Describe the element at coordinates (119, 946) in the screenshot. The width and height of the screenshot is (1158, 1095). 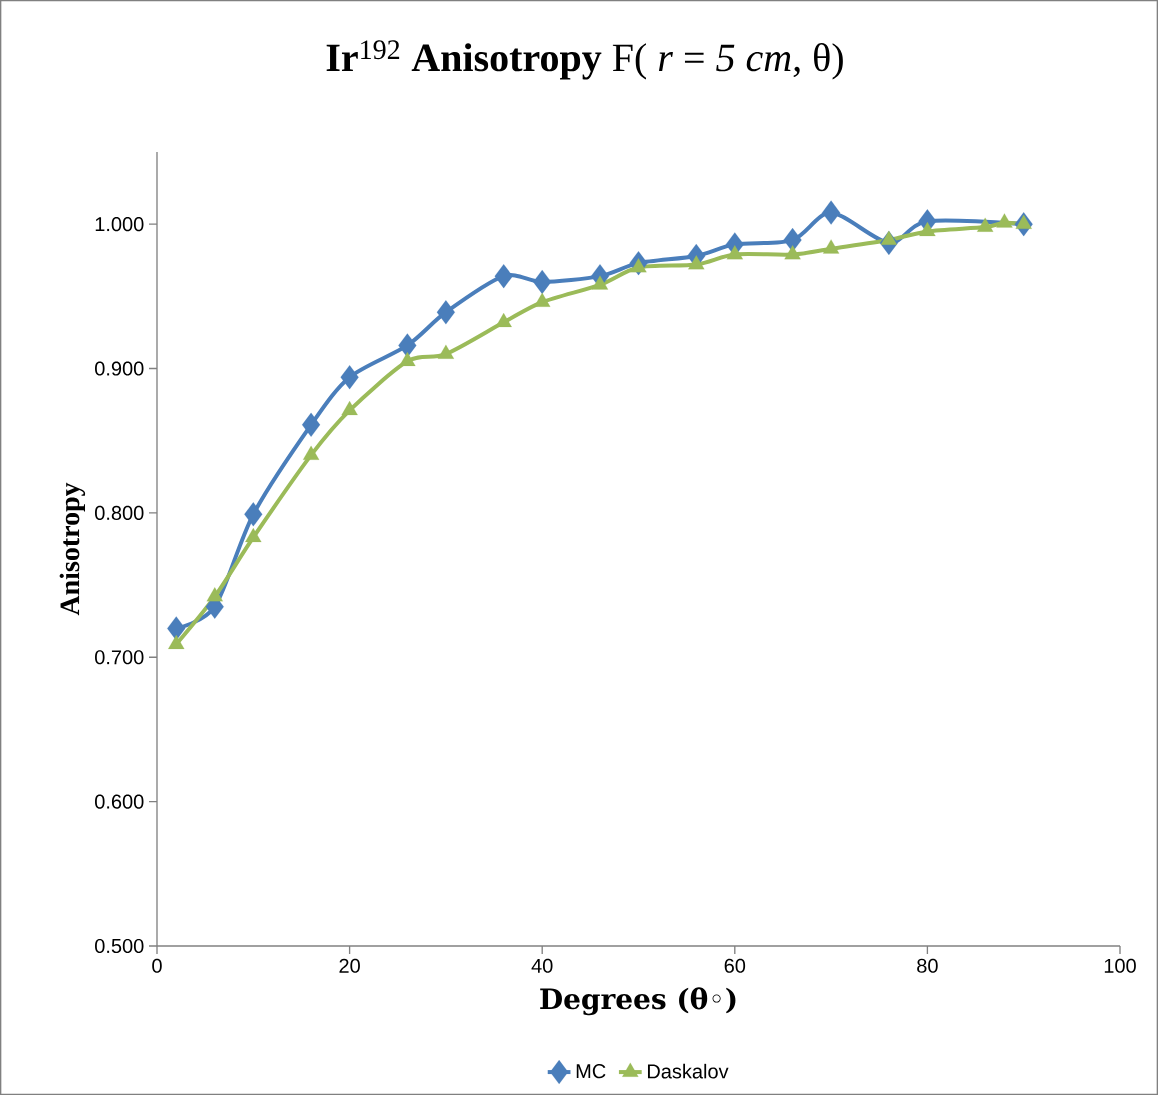
I see `y-tick-label: 0.500` at that location.